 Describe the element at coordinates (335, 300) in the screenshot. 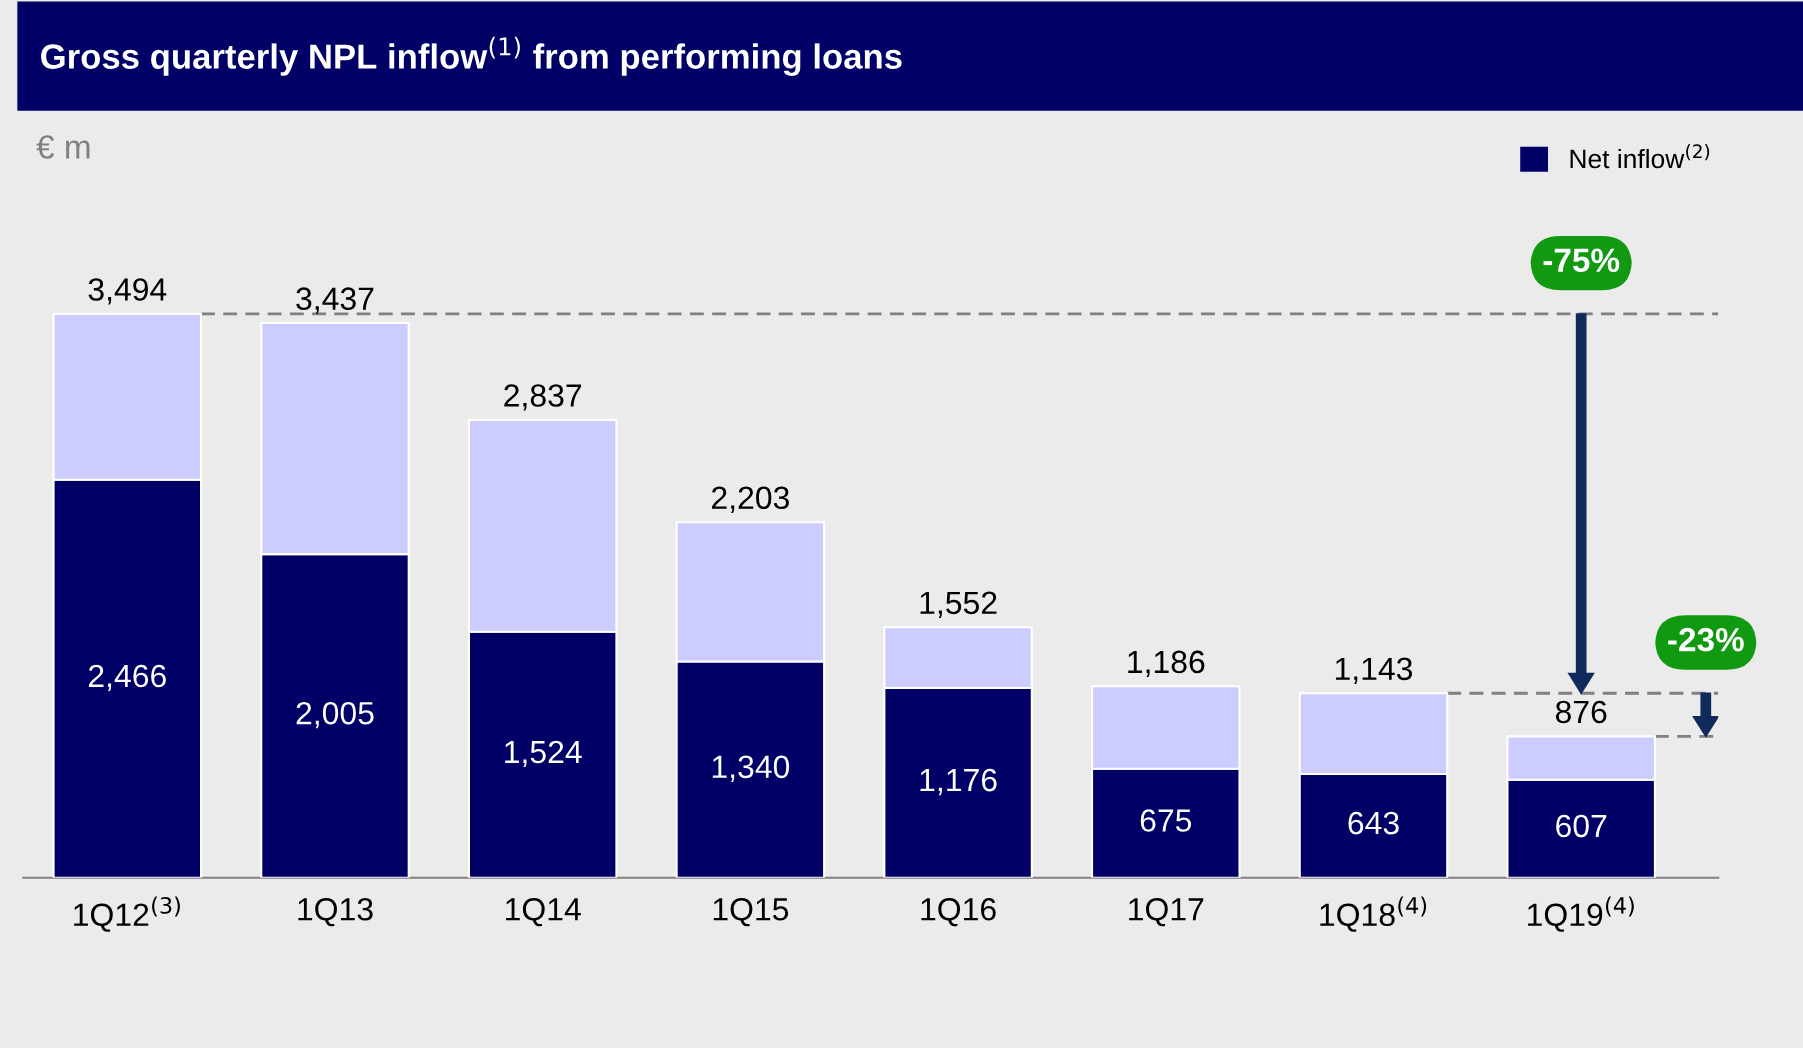

I see `total-label: 3,437` at that location.